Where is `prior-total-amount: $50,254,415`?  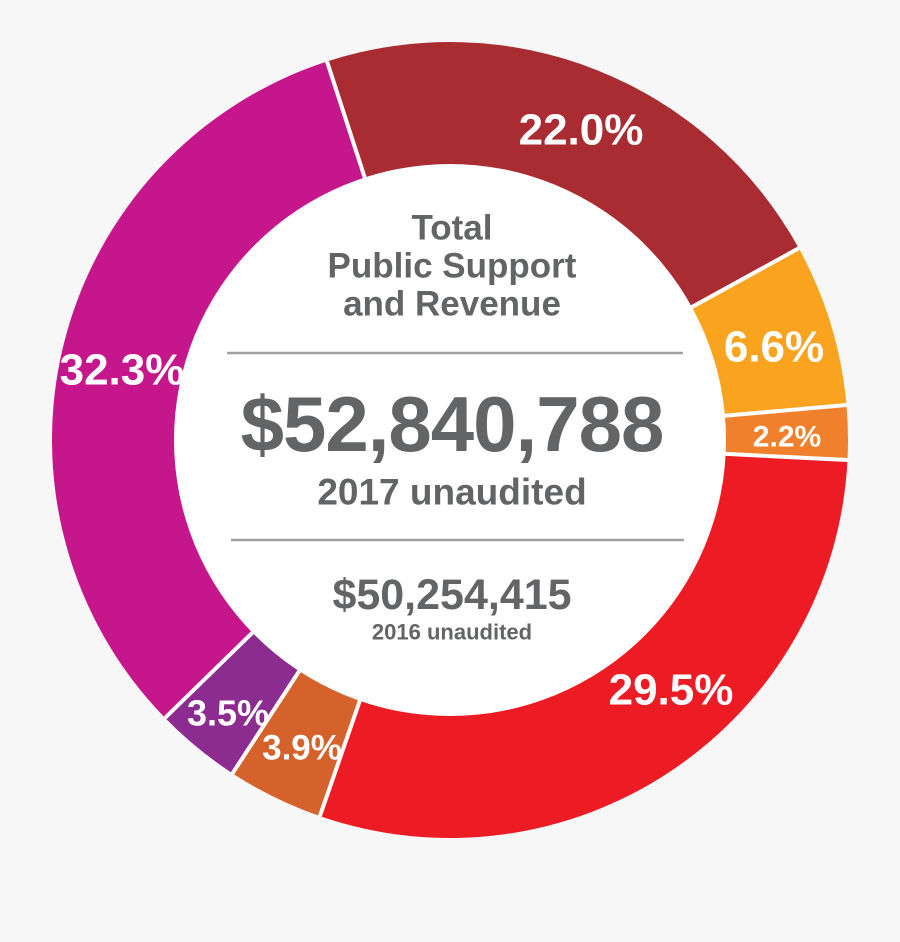
prior-total-amount: $50,254,415 is located at coordinates (451, 595).